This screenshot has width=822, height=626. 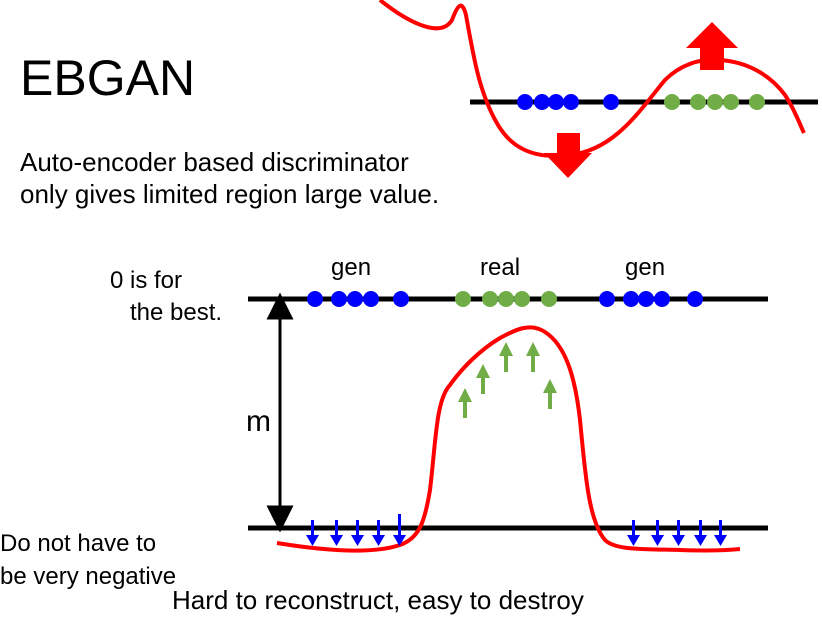 What do you see at coordinates (176, 312) in the screenshot?
I see `top-label-line-2: the best.` at bounding box center [176, 312].